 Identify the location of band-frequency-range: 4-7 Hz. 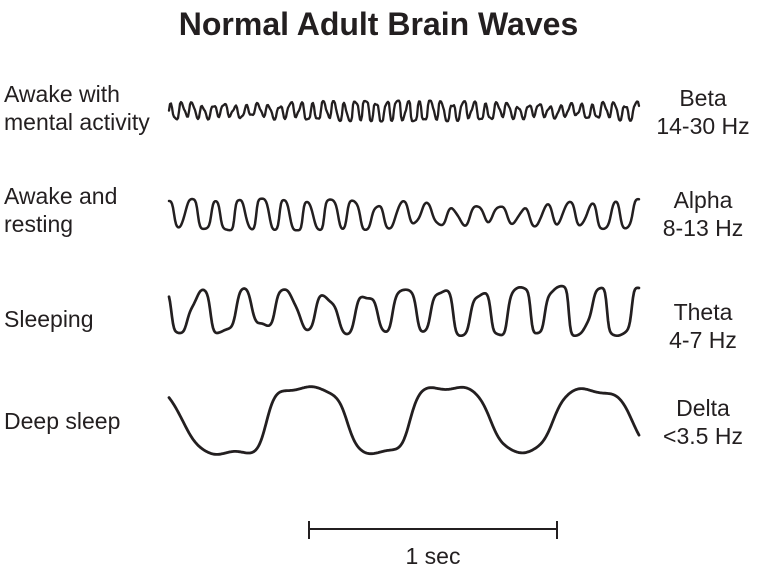
(703, 340).